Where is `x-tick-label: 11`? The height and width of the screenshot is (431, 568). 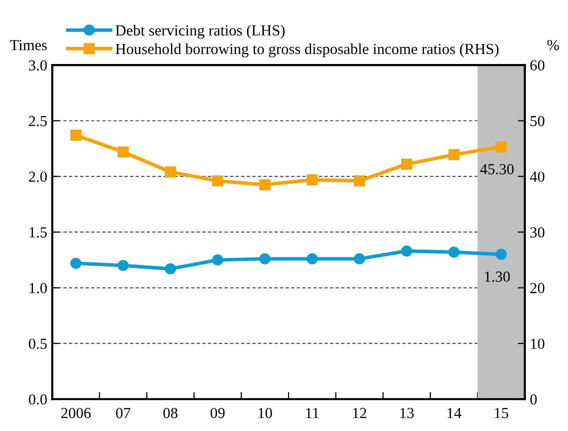
x-tick-label: 11 is located at coordinates (312, 413).